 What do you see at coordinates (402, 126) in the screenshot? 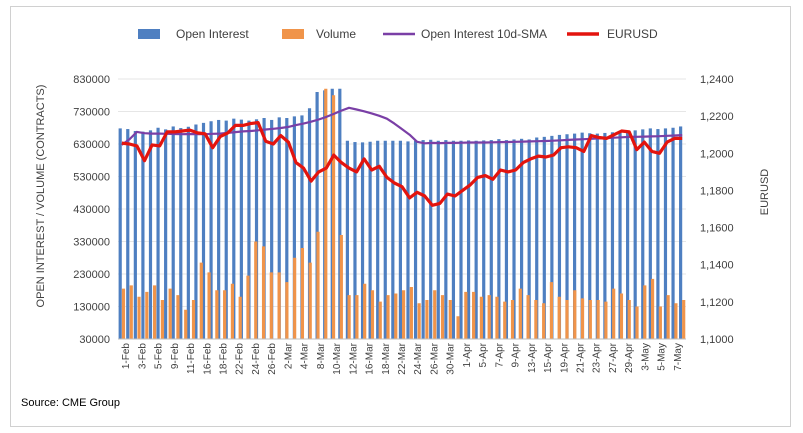
I see `sma-10d-line` at bounding box center [402, 126].